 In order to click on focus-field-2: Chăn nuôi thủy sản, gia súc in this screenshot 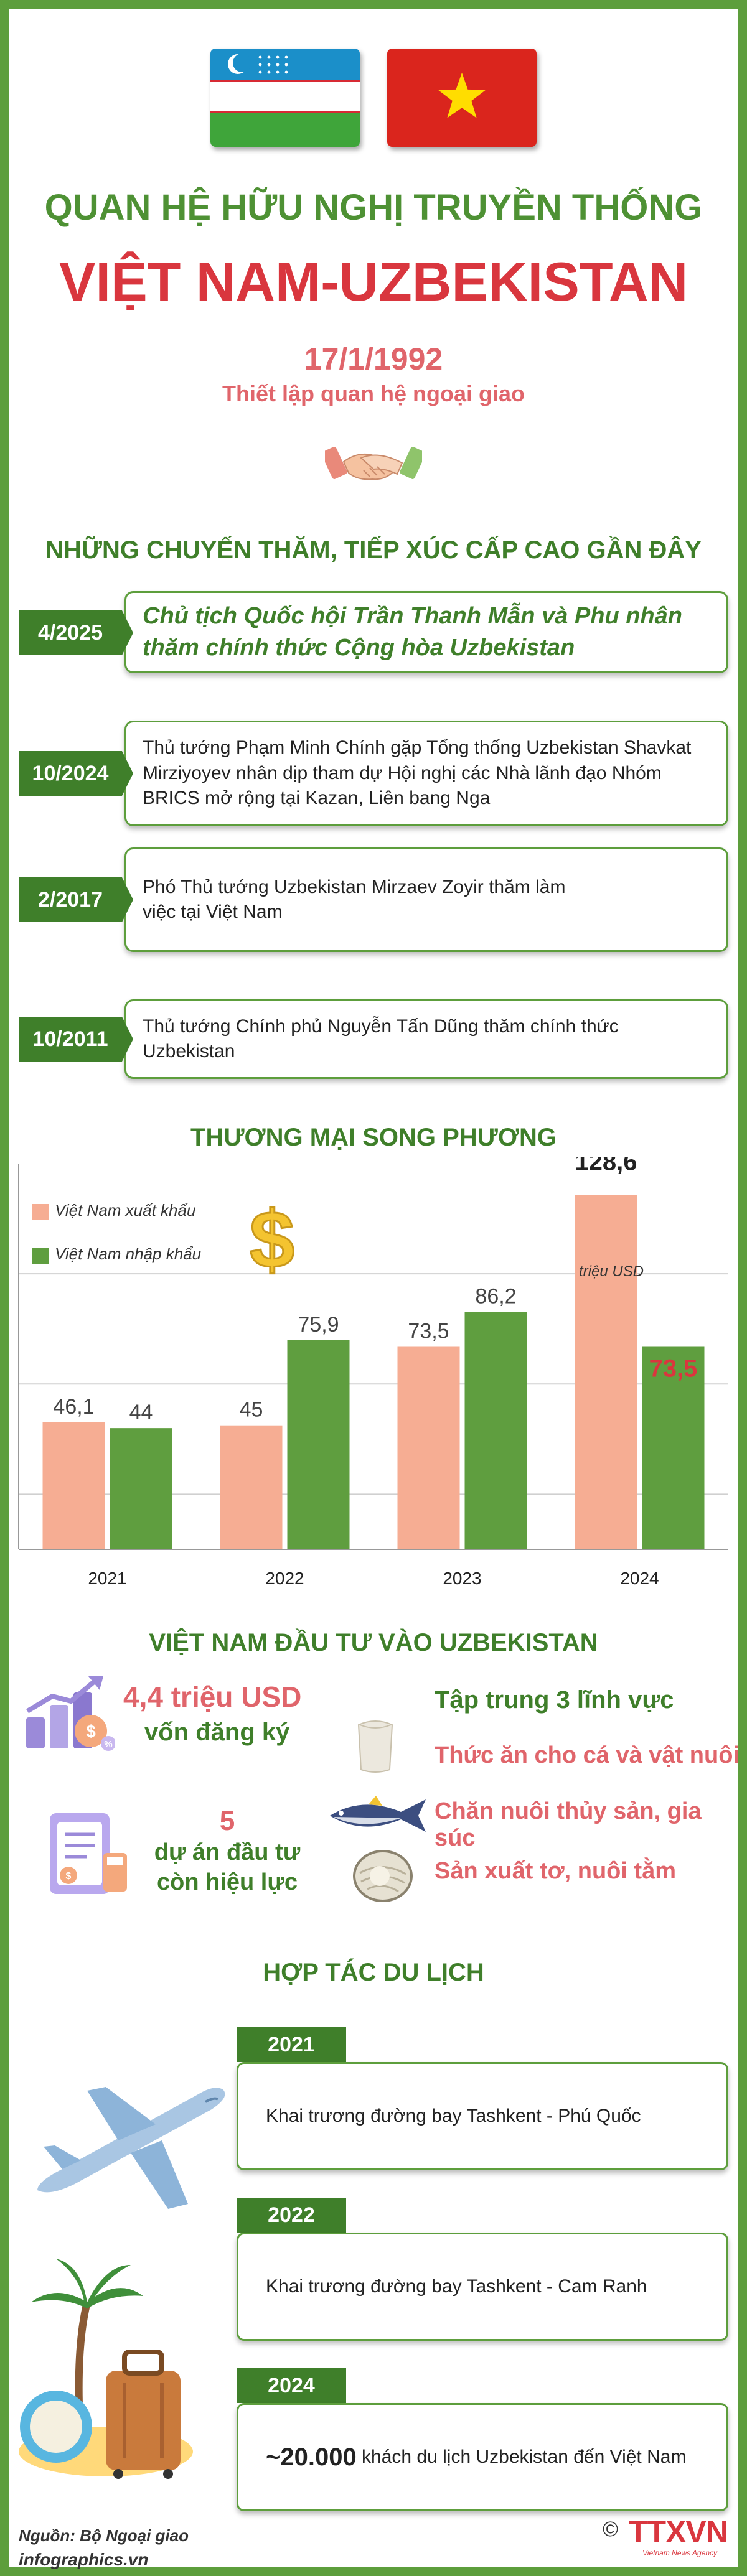, I will do `click(568, 1825)`.